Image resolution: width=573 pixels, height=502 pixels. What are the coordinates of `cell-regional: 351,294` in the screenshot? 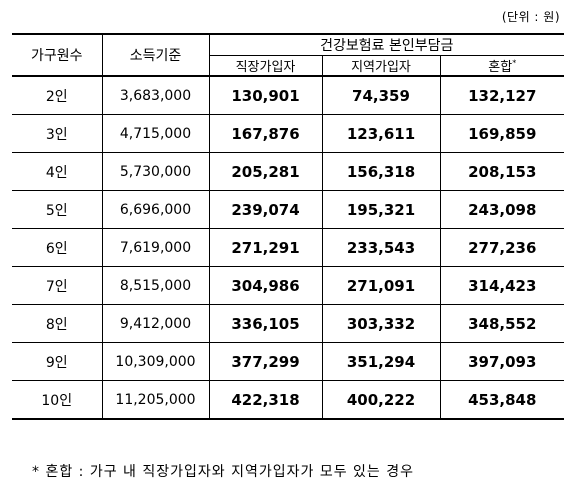 It's located at (381, 361).